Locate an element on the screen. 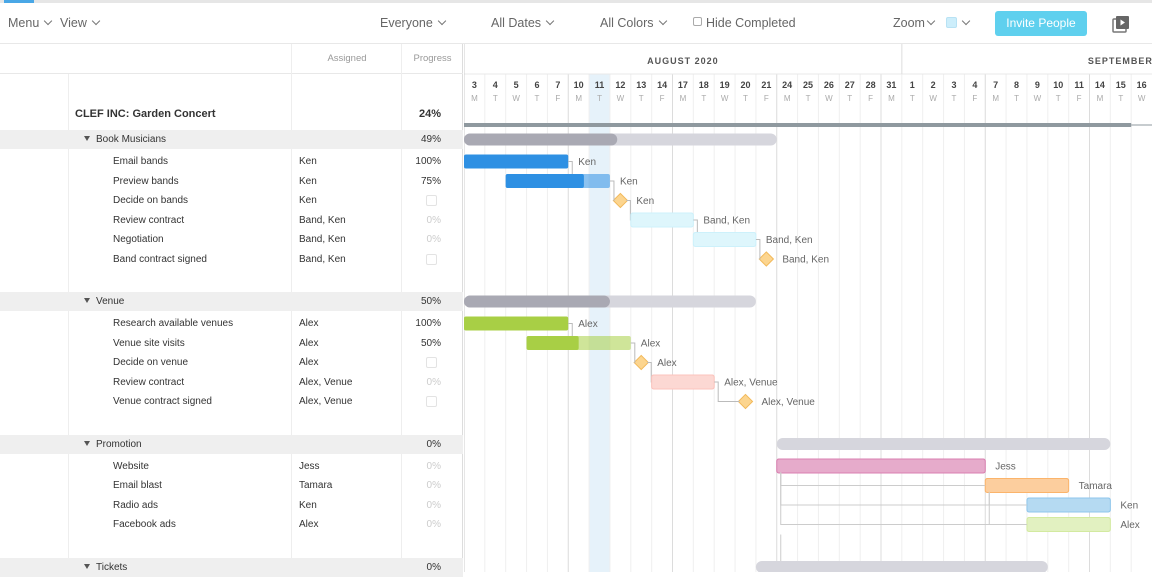 The width and height of the screenshot is (1152, 577). everyone-filter: Everyone is located at coordinates (413, 23).